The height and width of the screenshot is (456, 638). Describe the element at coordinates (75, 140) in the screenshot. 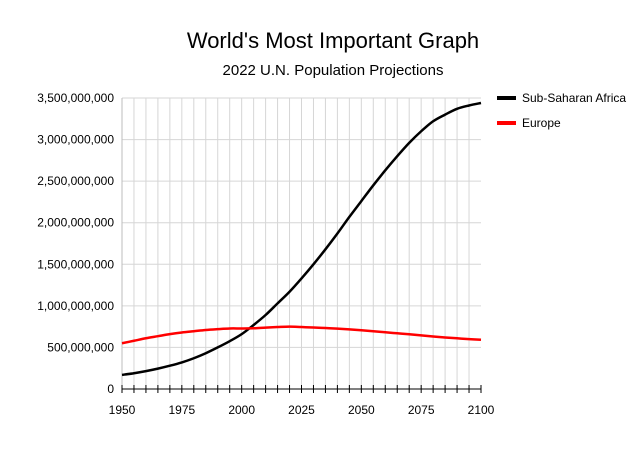

I see `y-tick-label: 3,000,000,000` at that location.